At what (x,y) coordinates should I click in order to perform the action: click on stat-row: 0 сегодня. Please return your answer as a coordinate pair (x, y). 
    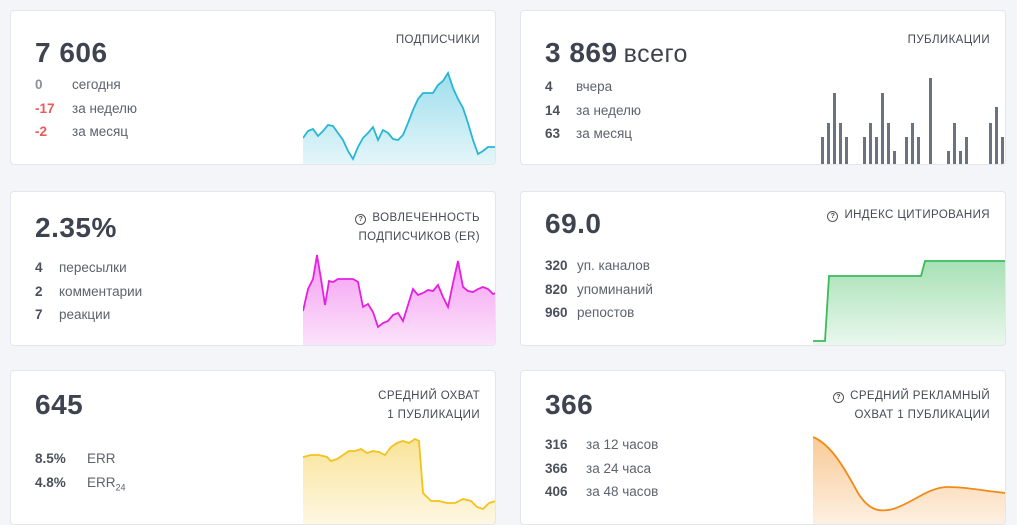
    Looking at the image, I should click on (86, 89).